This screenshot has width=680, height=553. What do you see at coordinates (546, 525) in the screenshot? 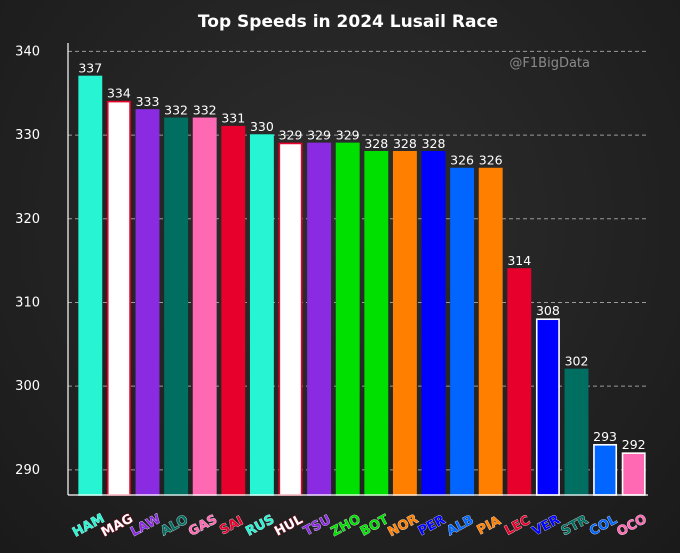
I see `x-tick-label: VER` at bounding box center [546, 525].